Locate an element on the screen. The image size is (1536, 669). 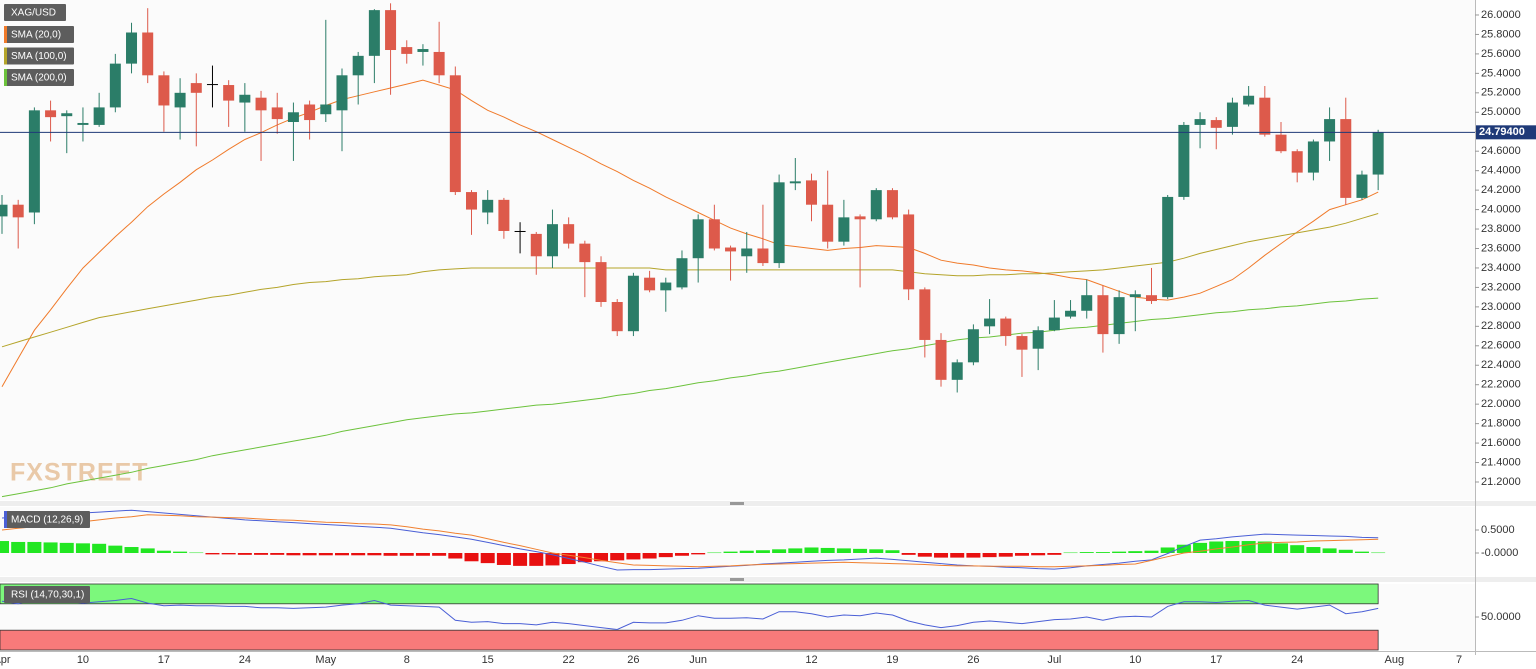
y-tick-label: -0.0000 is located at coordinates (1499, 553).